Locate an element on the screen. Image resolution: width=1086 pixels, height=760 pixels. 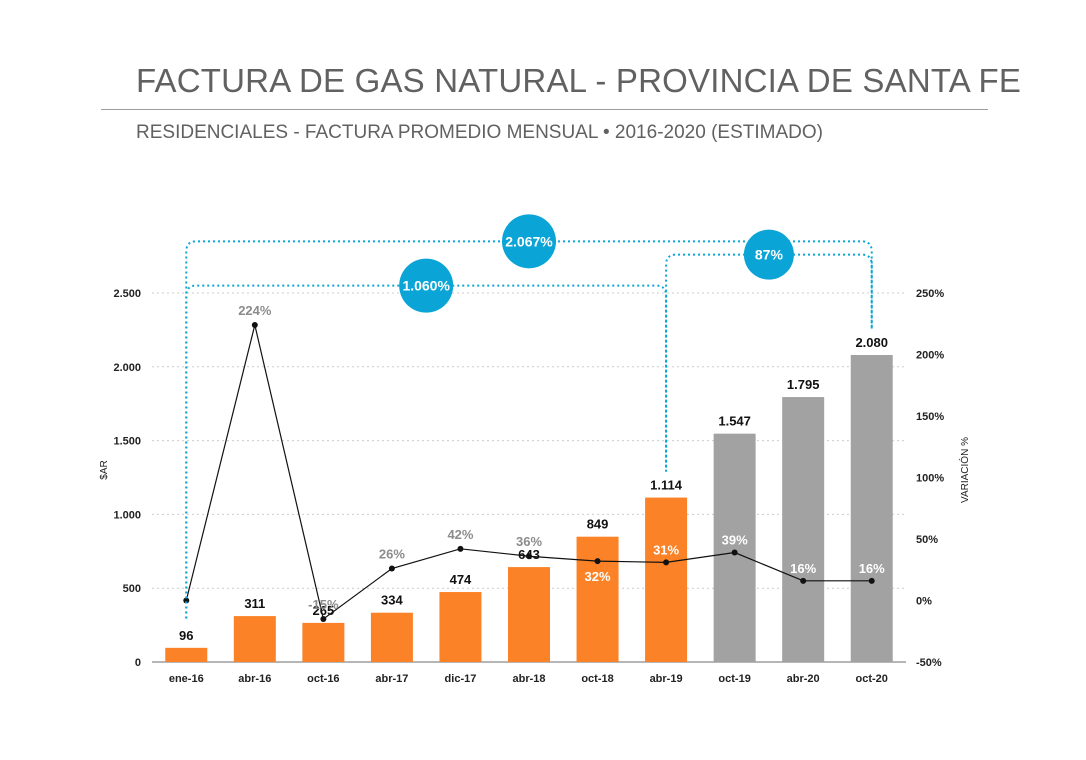
x-tick-label: abr-18 is located at coordinates (528, 679).